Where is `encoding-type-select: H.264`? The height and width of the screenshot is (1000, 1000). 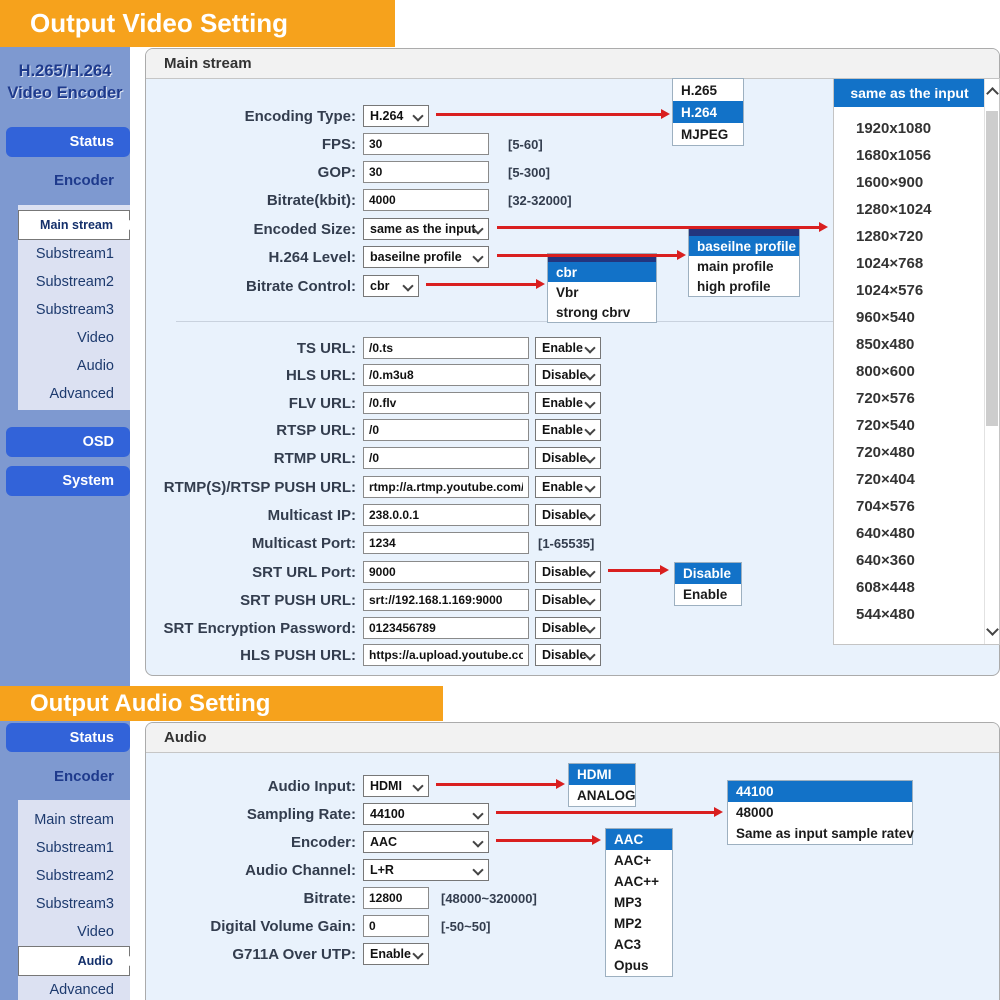 encoding-type-select: H.264 is located at coordinates (396, 116).